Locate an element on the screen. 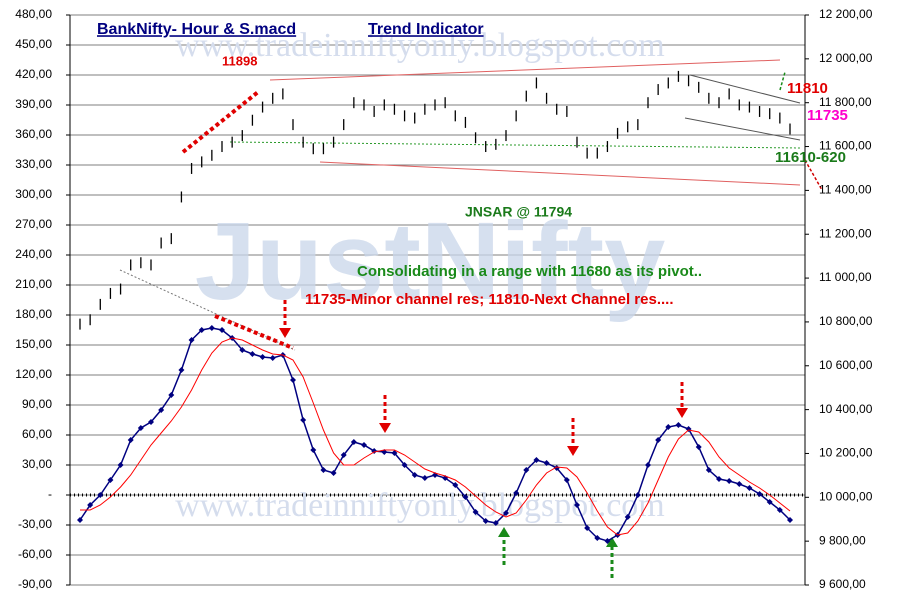 The width and height of the screenshot is (899, 613). y-tick-label: 90,00 is located at coordinates (37, 404).